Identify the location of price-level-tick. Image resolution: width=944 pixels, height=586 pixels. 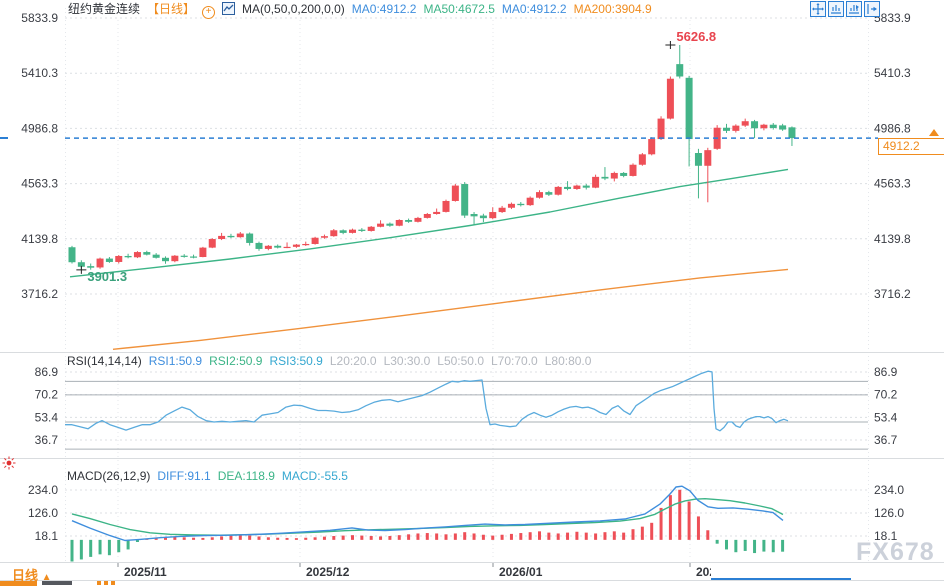
(4, 138).